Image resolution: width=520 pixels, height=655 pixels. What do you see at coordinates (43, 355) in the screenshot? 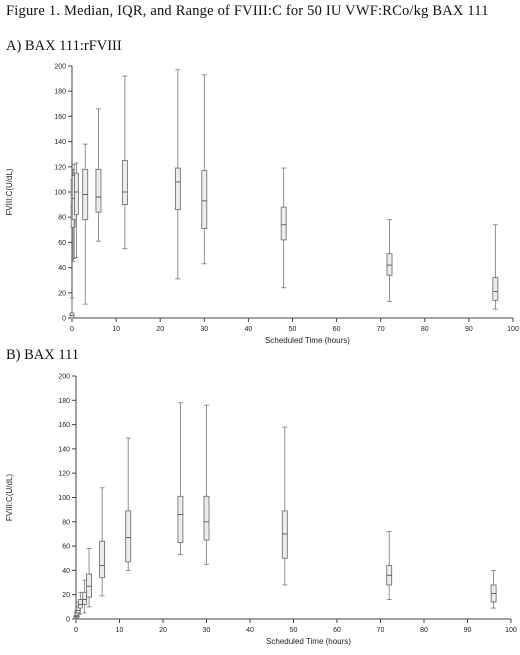
I see `panel-b-title: B) BAX 111` at bounding box center [43, 355].